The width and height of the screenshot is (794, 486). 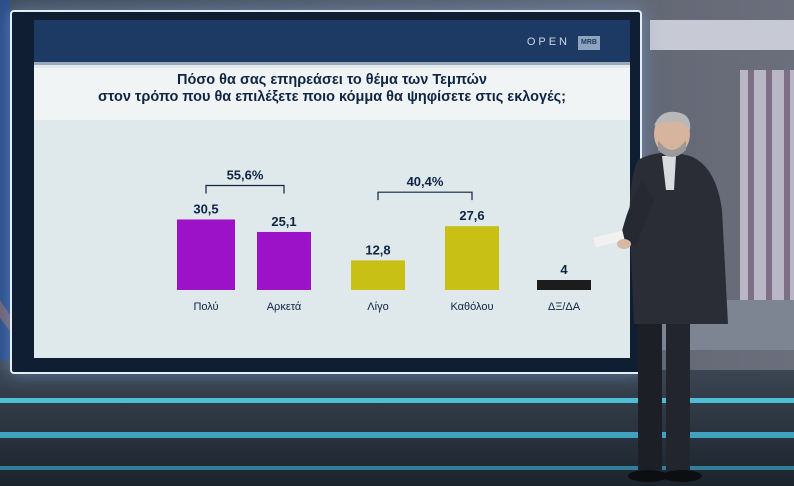 What do you see at coordinates (377, 307) in the screenshot?
I see `category-label-3: Λίγο` at bounding box center [377, 307].